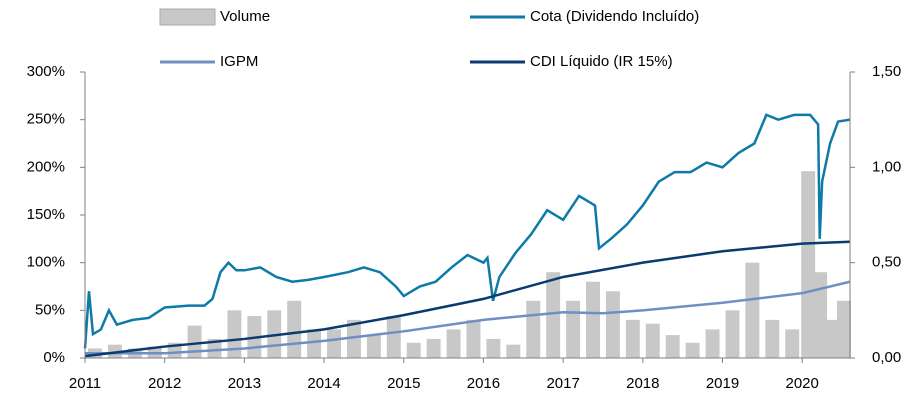 The image size is (922, 403). I want to click on y2-tick-label: 1,00, so click(886, 166).